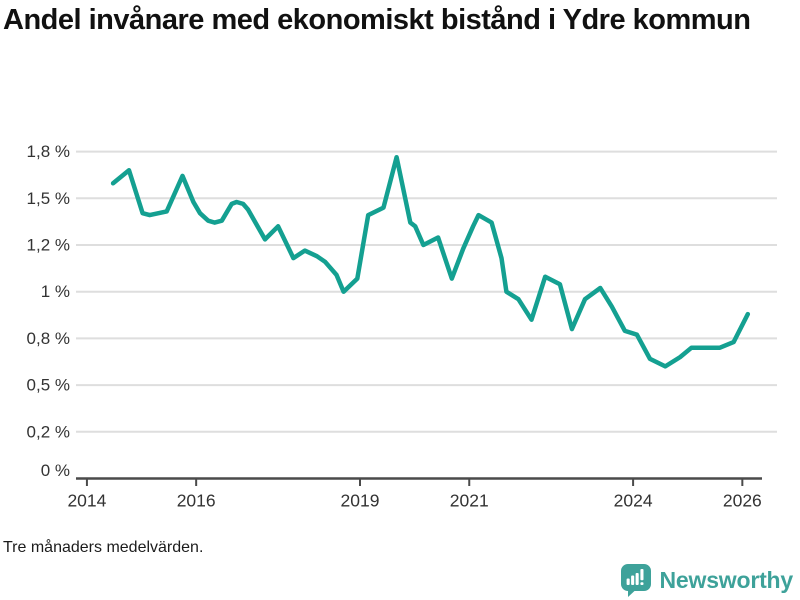 The image size is (800, 600). What do you see at coordinates (196, 500) in the screenshot?
I see `x-axis-tick-label: 2016` at bounding box center [196, 500].